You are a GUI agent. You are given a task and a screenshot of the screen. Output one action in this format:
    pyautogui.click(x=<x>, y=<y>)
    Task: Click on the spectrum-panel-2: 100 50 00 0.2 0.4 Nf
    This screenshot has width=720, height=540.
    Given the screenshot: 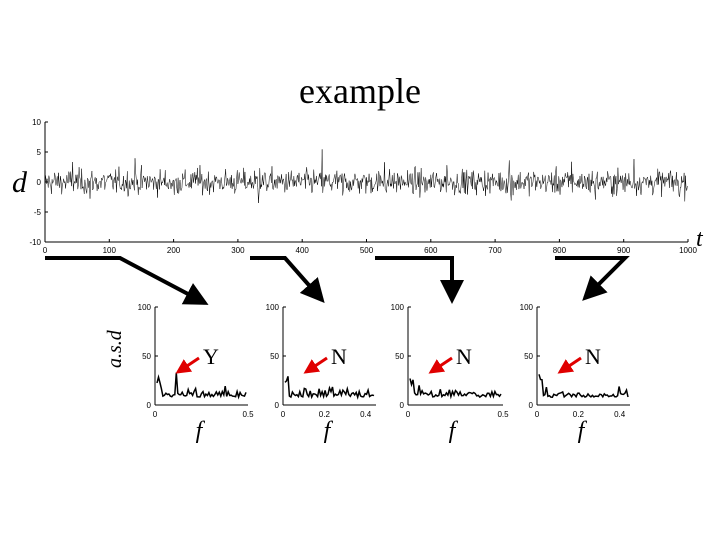 What is the action you would take?
    pyautogui.click(x=321, y=373)
    